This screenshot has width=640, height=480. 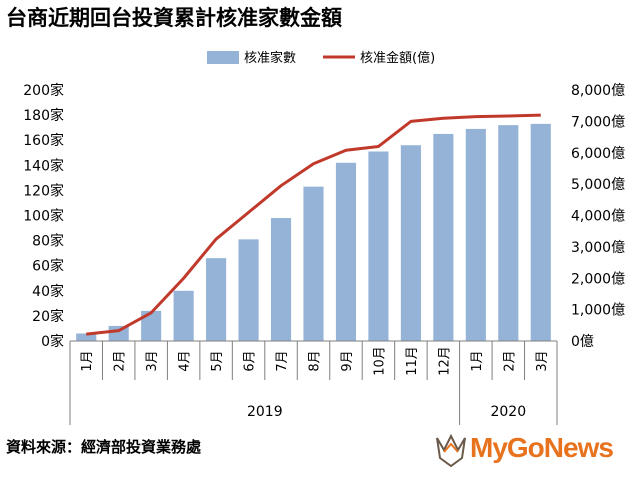 What do you see at coordinates (185, 360) in the screenshot?
I see `x-tick-label: 4月` at bounding box center [185, 360].